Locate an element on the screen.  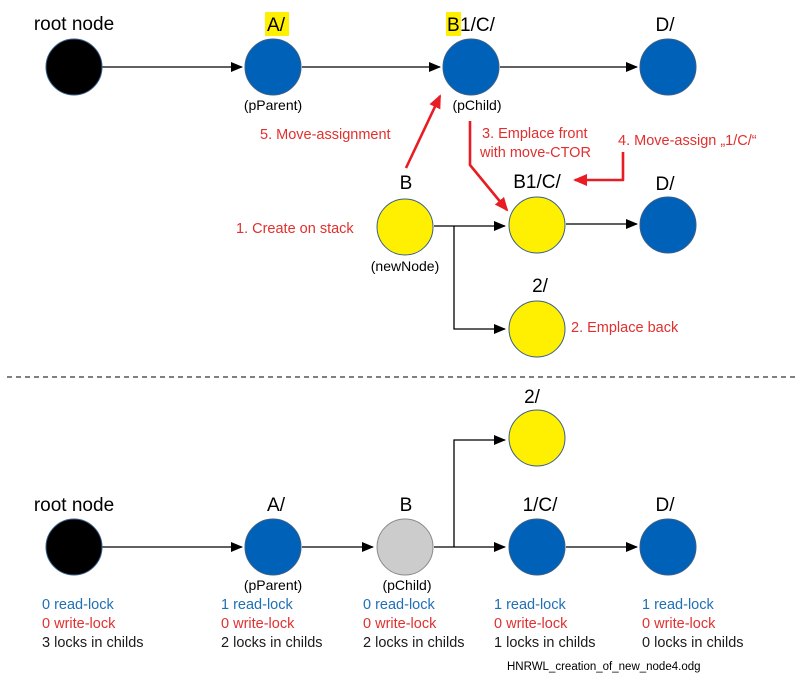
bottom-root-label: root node is located at coordinates (74, 505).